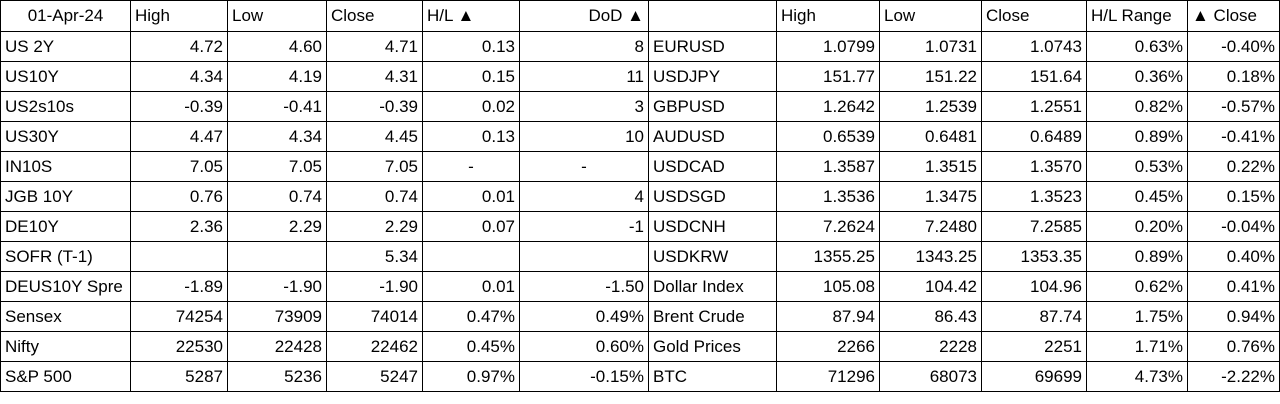  Describe the element at coordinates (712, 16) in the screenshot. I see `col-header-instrument` at that location.